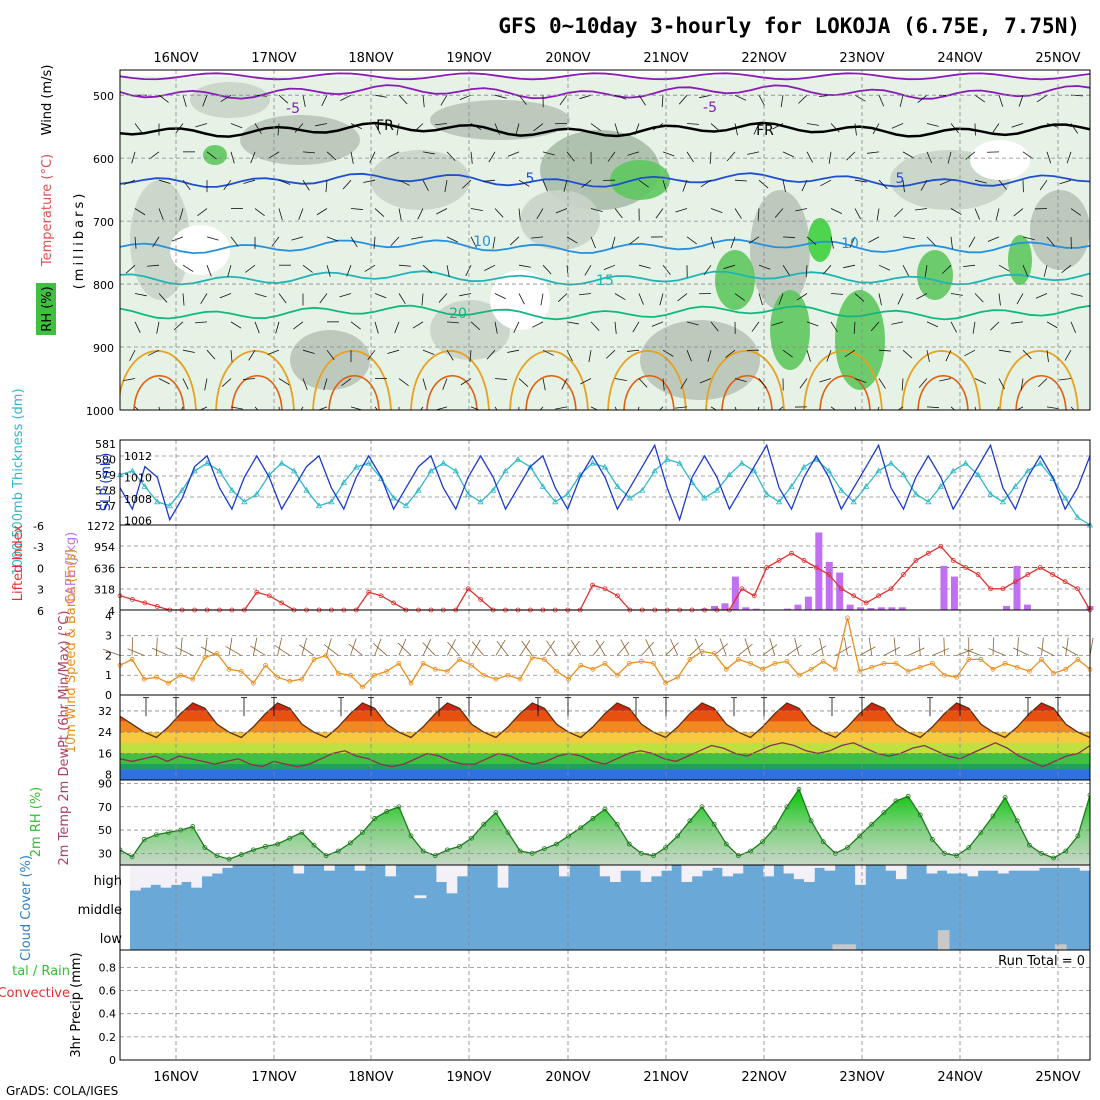 This screenshot has width=1100, height=1100. I want to click on temp-tick: 8, so click(108, 775).